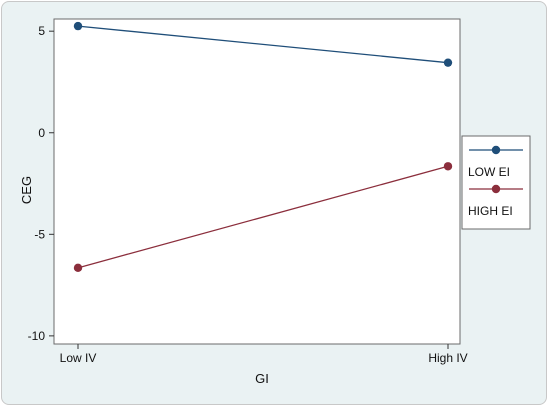 The image size is (550, 408). What do you see at coordinates (78, 358) in the screenshot?
I see `x-tick-label: Low IV` at bounding box center [78, 358].